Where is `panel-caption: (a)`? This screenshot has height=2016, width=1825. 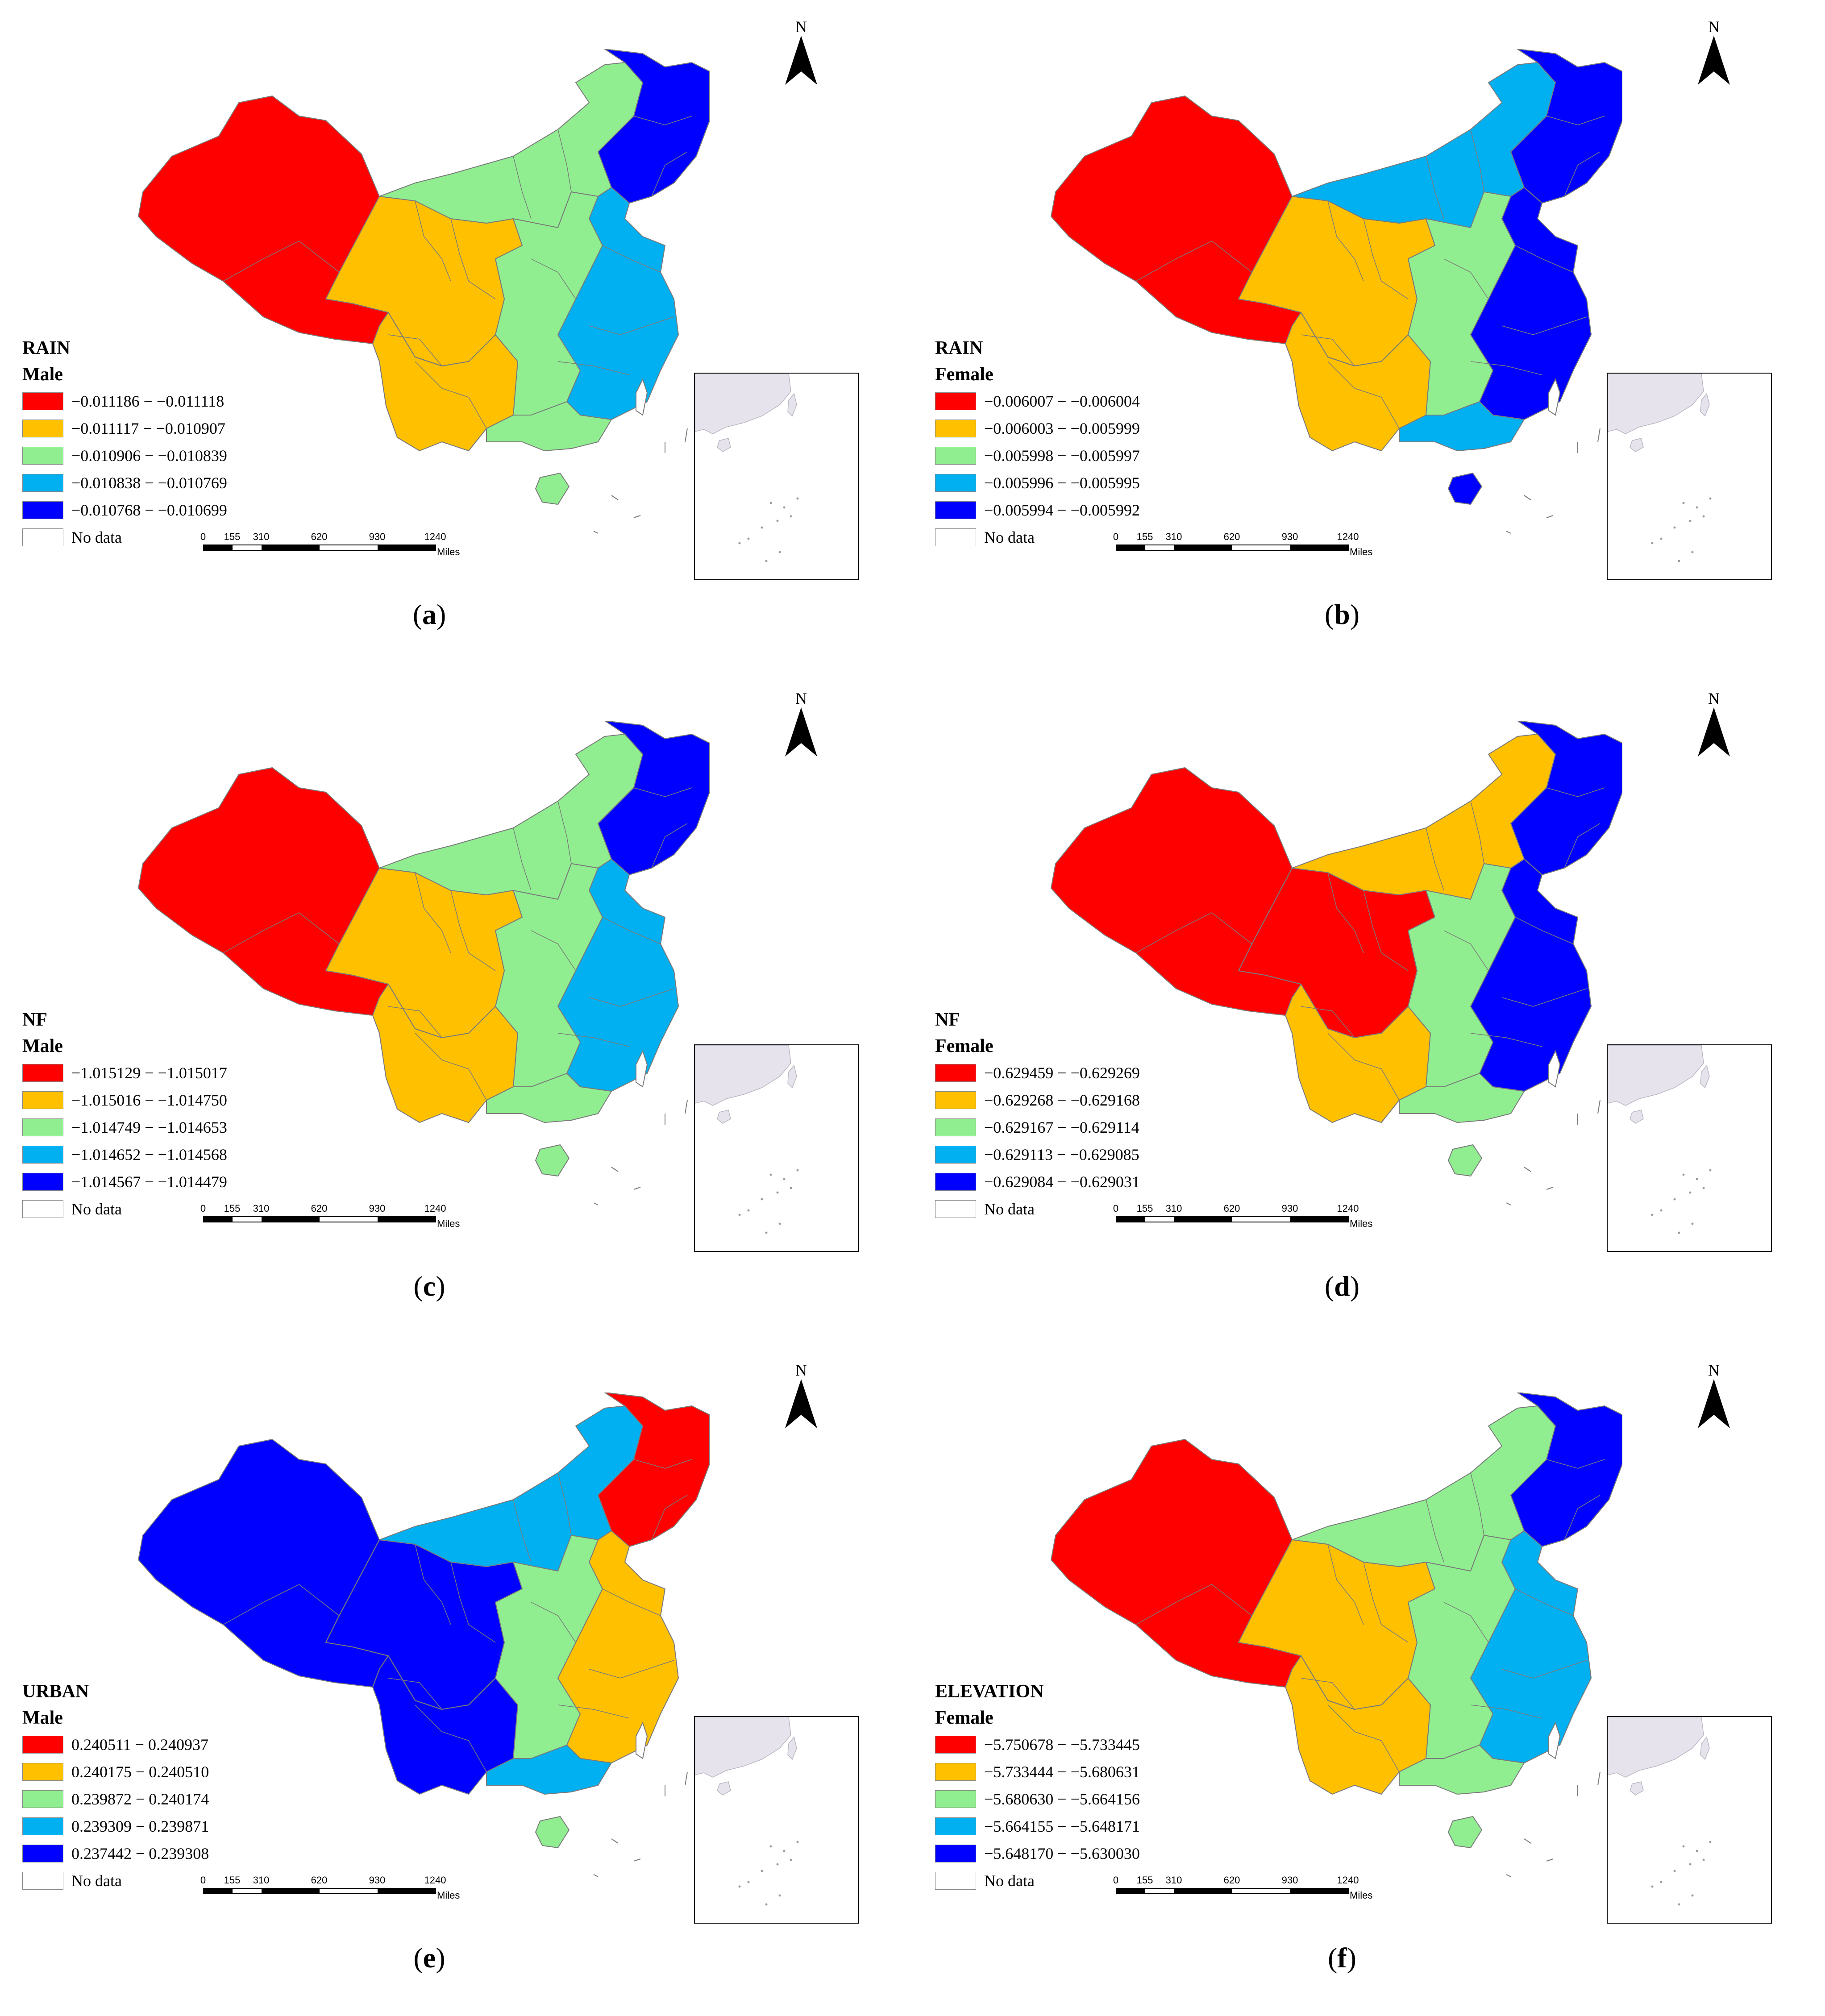
panel-caption: (a) is located at coordinates (429, 614).